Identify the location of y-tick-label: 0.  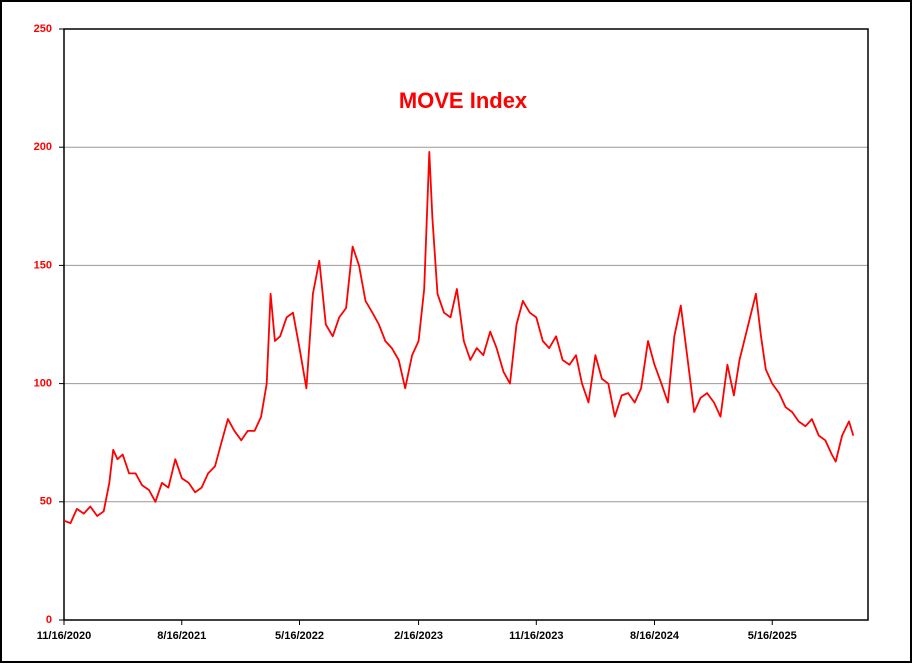
(49, 620).